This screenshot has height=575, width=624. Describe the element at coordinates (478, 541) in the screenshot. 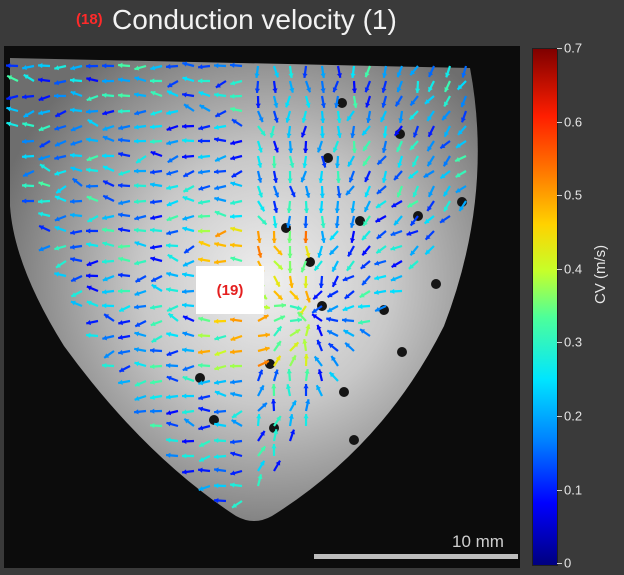

I see `scale-bar-label: 10 mm` at that location.